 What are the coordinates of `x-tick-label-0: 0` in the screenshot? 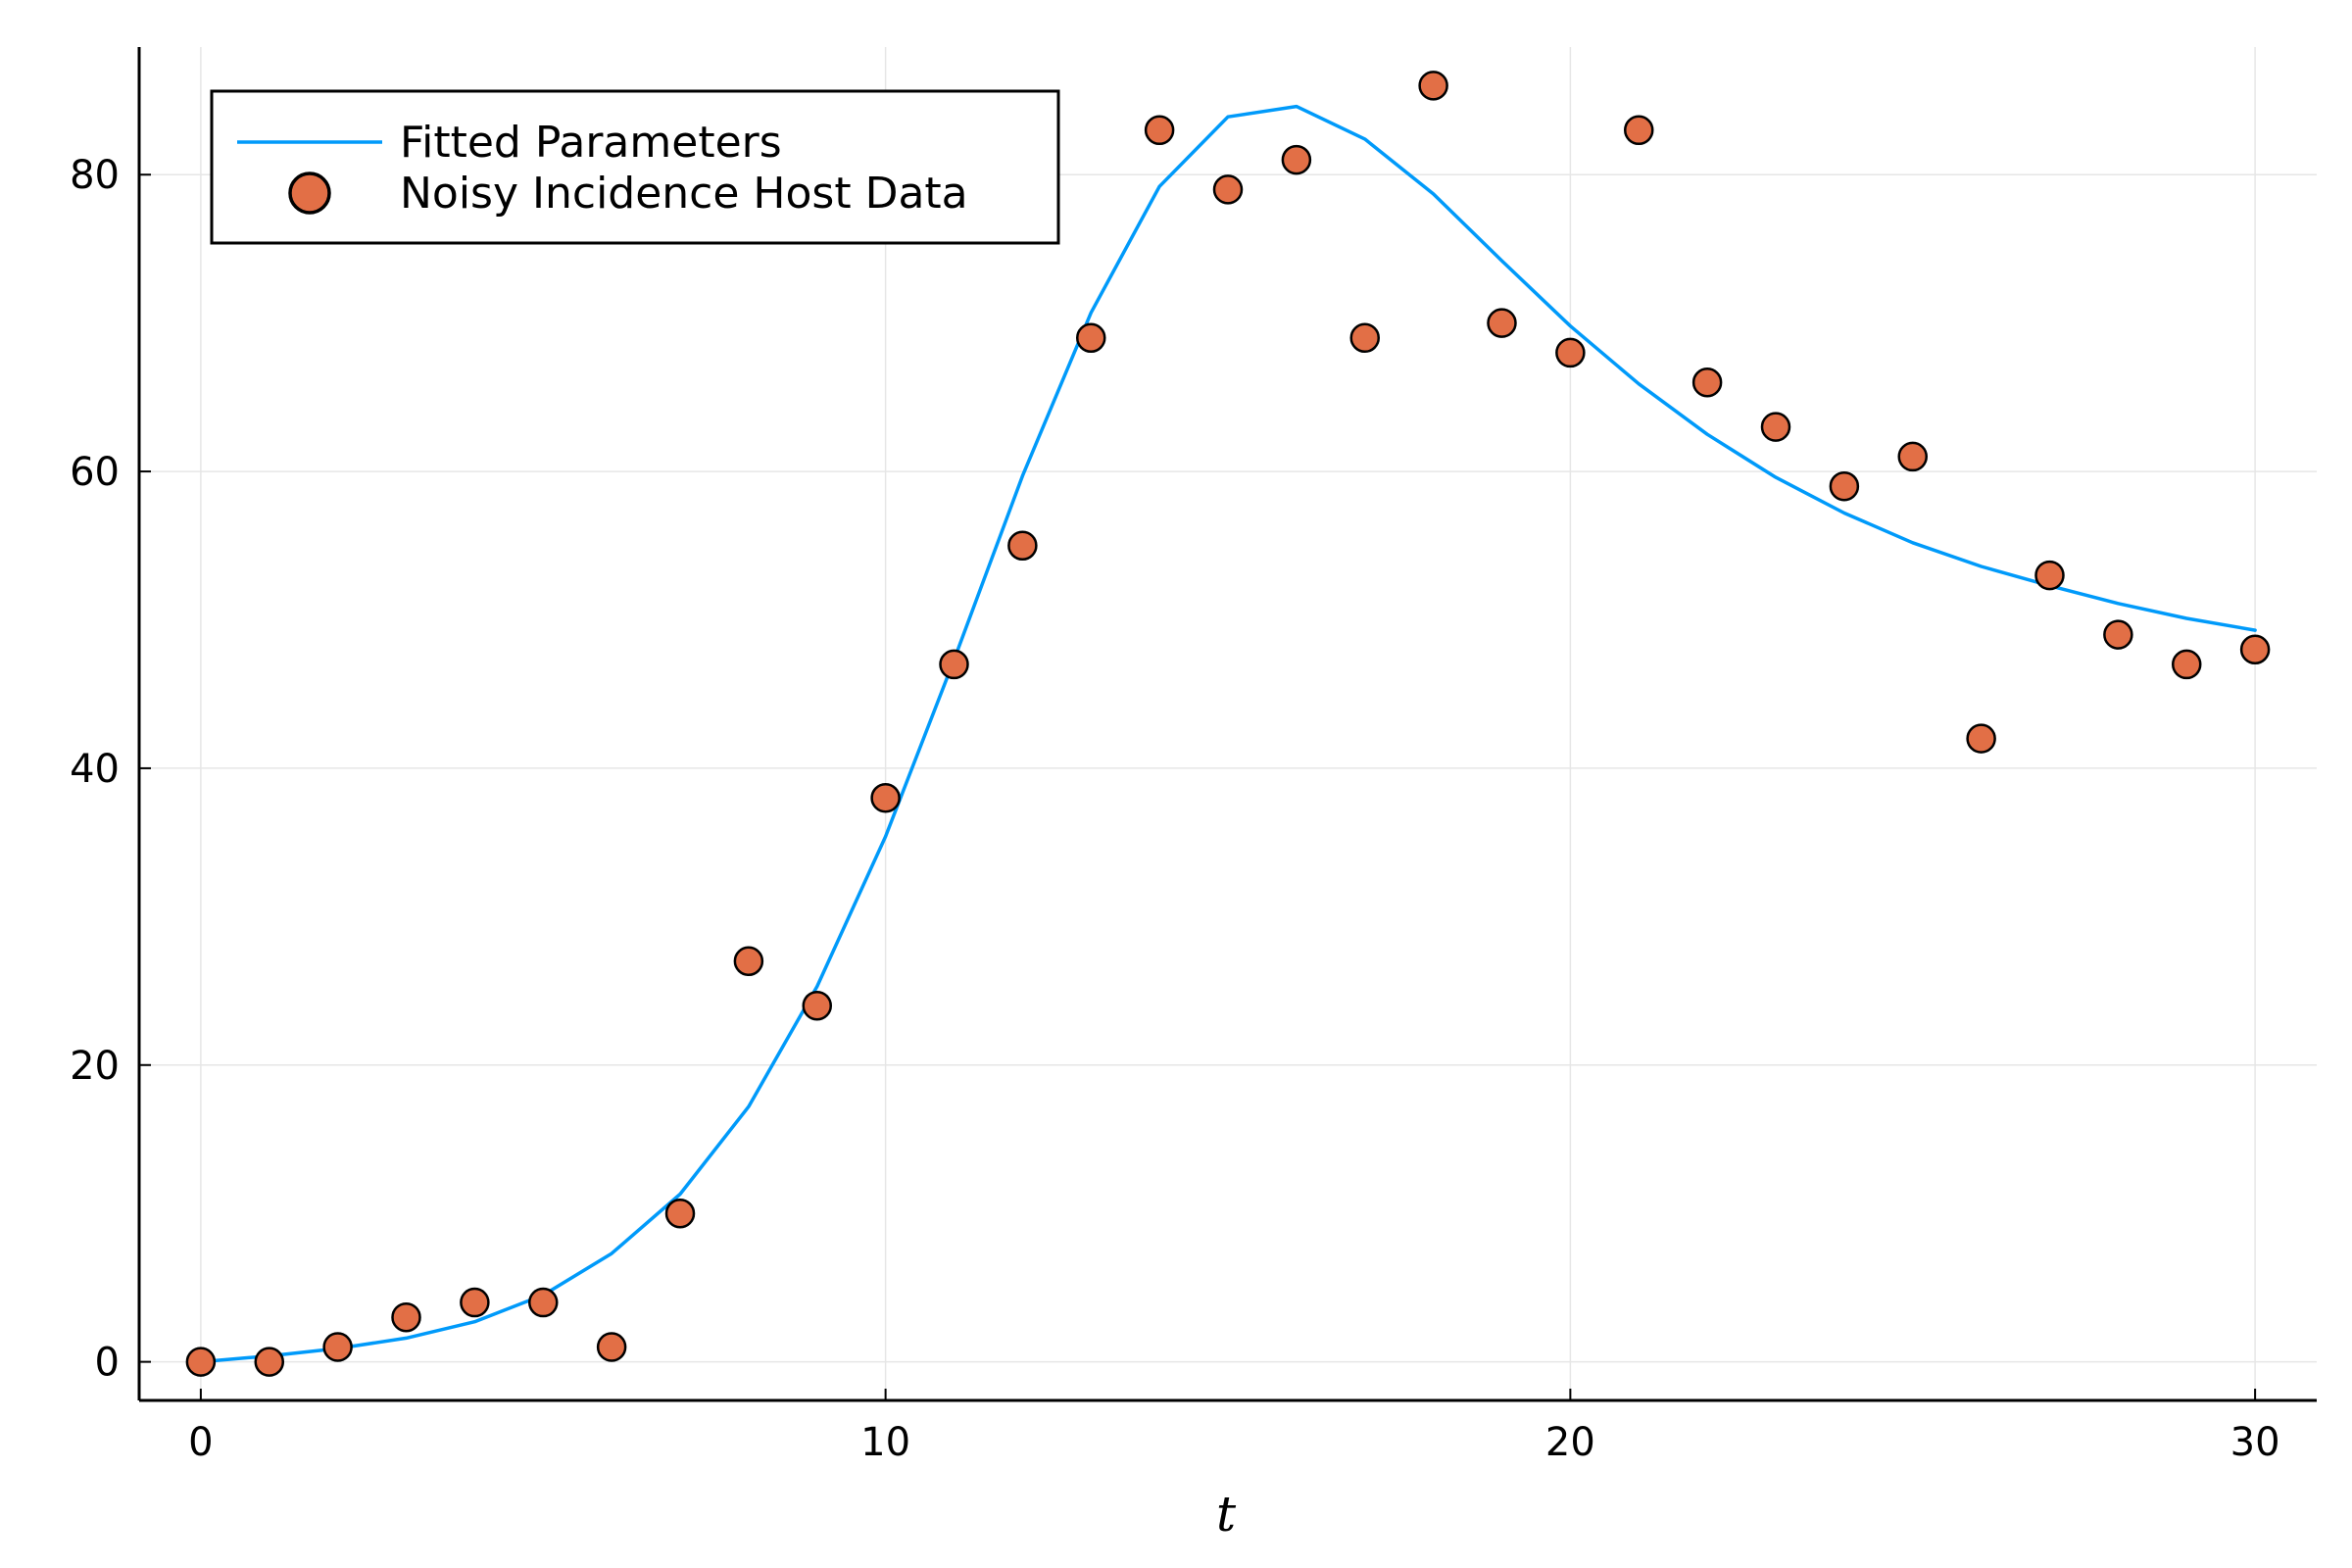 It's located at (200, 1442).